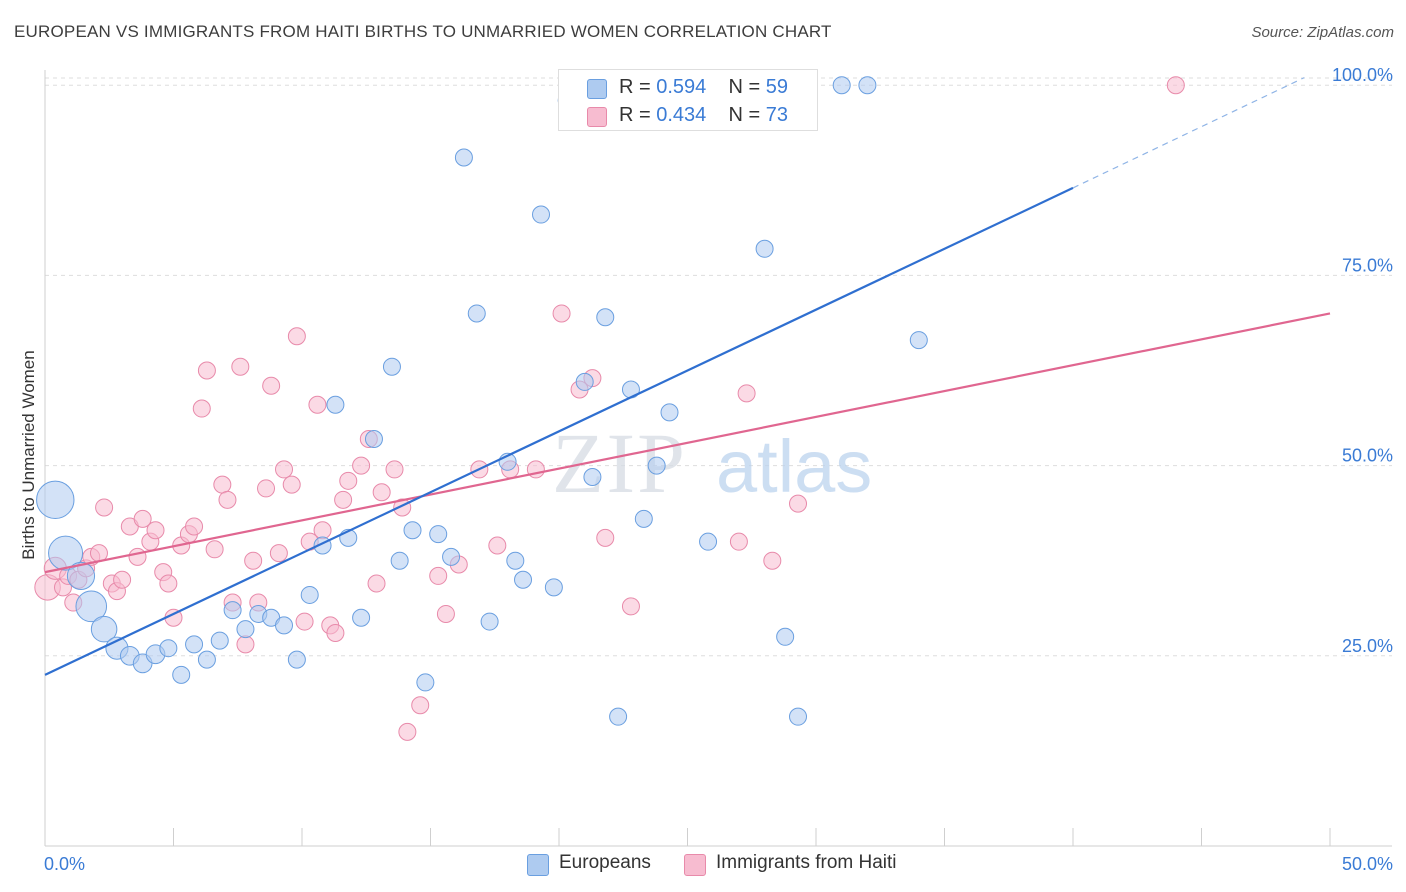  I want to click on y-tick-labels: 25.0% 50.0% 75.0% 100.0%, so click(1362, 360).